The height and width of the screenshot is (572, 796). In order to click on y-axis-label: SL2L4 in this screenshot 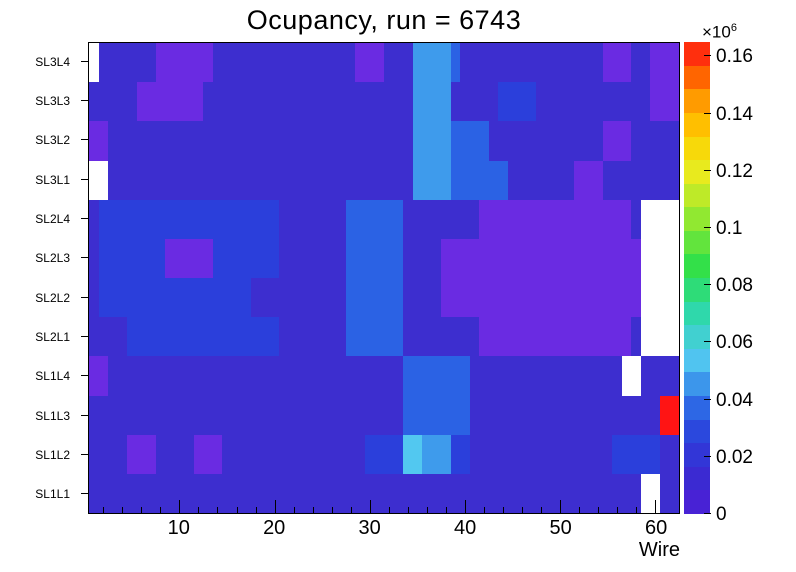, I will do `click(52, 219)`.